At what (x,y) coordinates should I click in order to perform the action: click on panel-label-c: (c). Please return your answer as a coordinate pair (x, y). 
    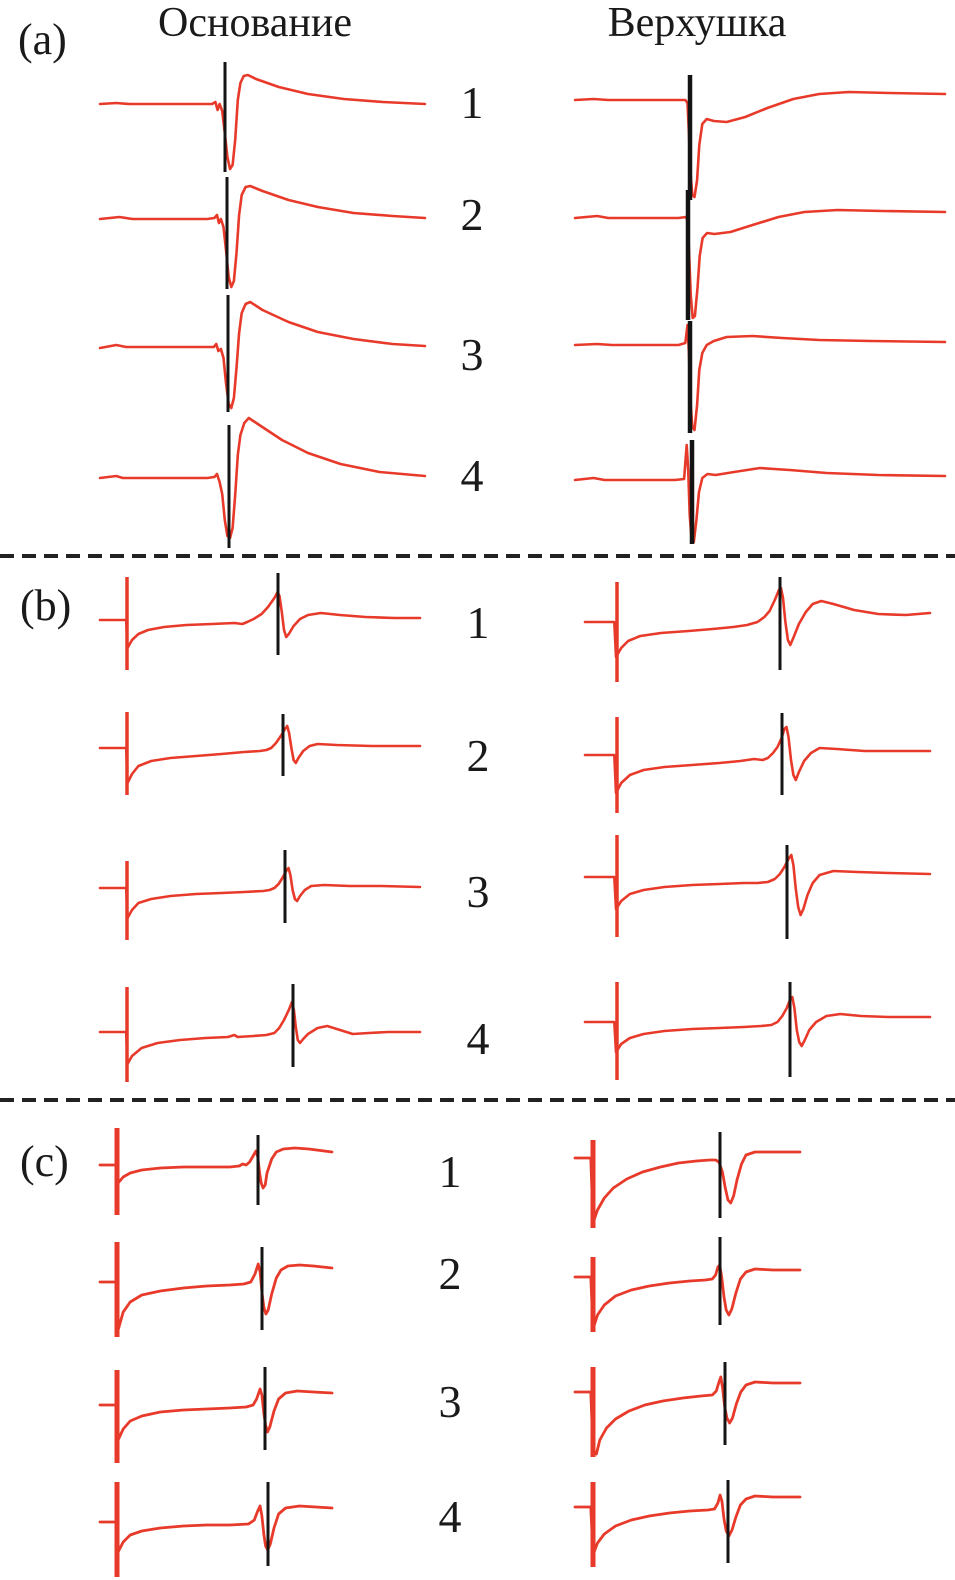
    Looking at the image, I should click on (44, 1161).